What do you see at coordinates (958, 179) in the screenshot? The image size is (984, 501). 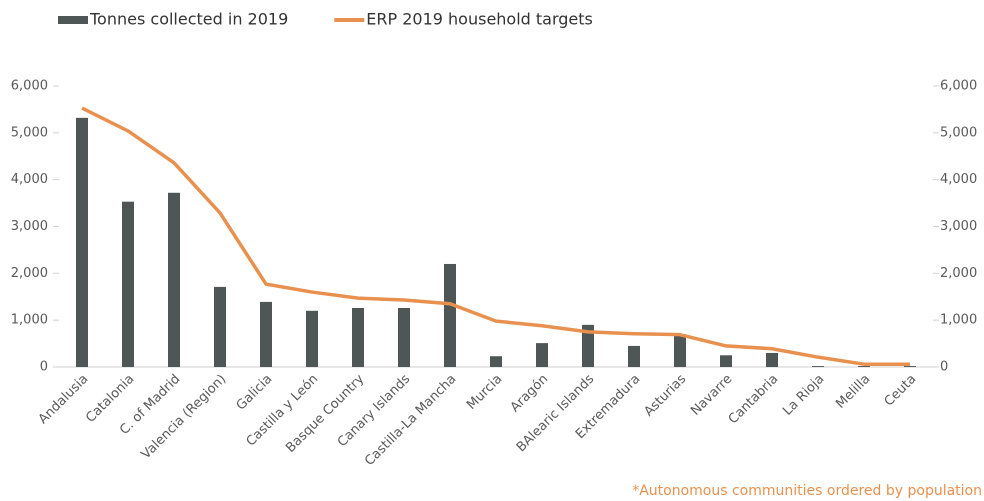 I see `y2-tick-label: 4,000` at bounding box center [958, 179].